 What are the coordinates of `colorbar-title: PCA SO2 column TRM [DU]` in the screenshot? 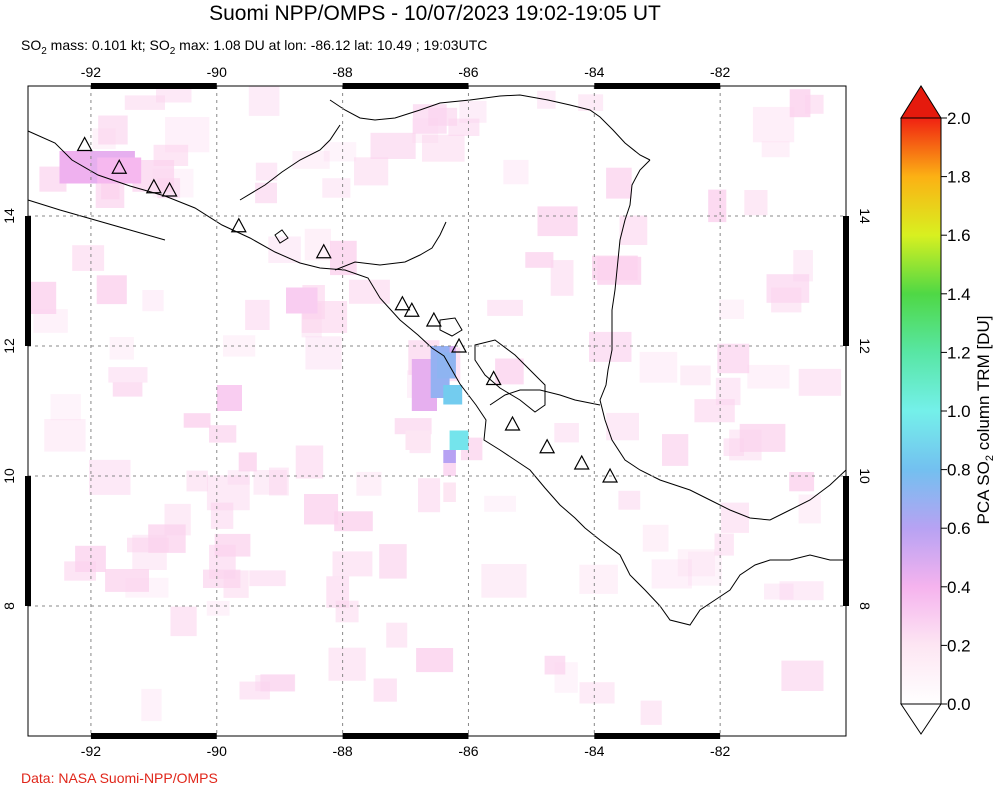 It's located at (985, 420).